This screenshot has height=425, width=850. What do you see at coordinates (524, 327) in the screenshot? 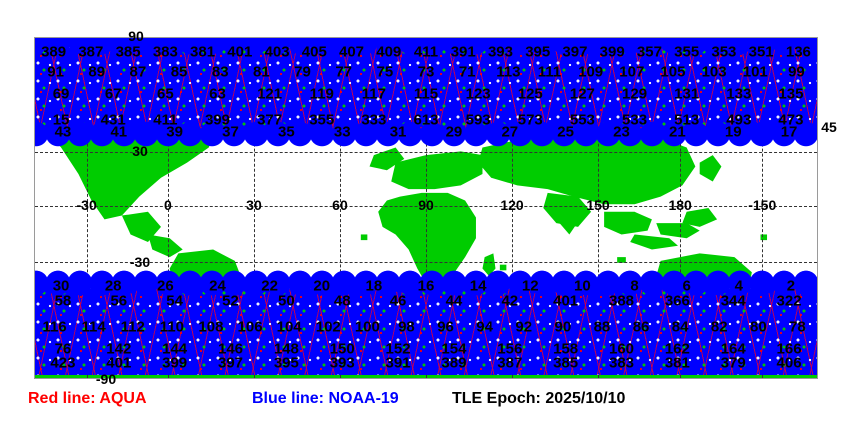
I see `orbit-number: 92` at bounding box center [524, 327].